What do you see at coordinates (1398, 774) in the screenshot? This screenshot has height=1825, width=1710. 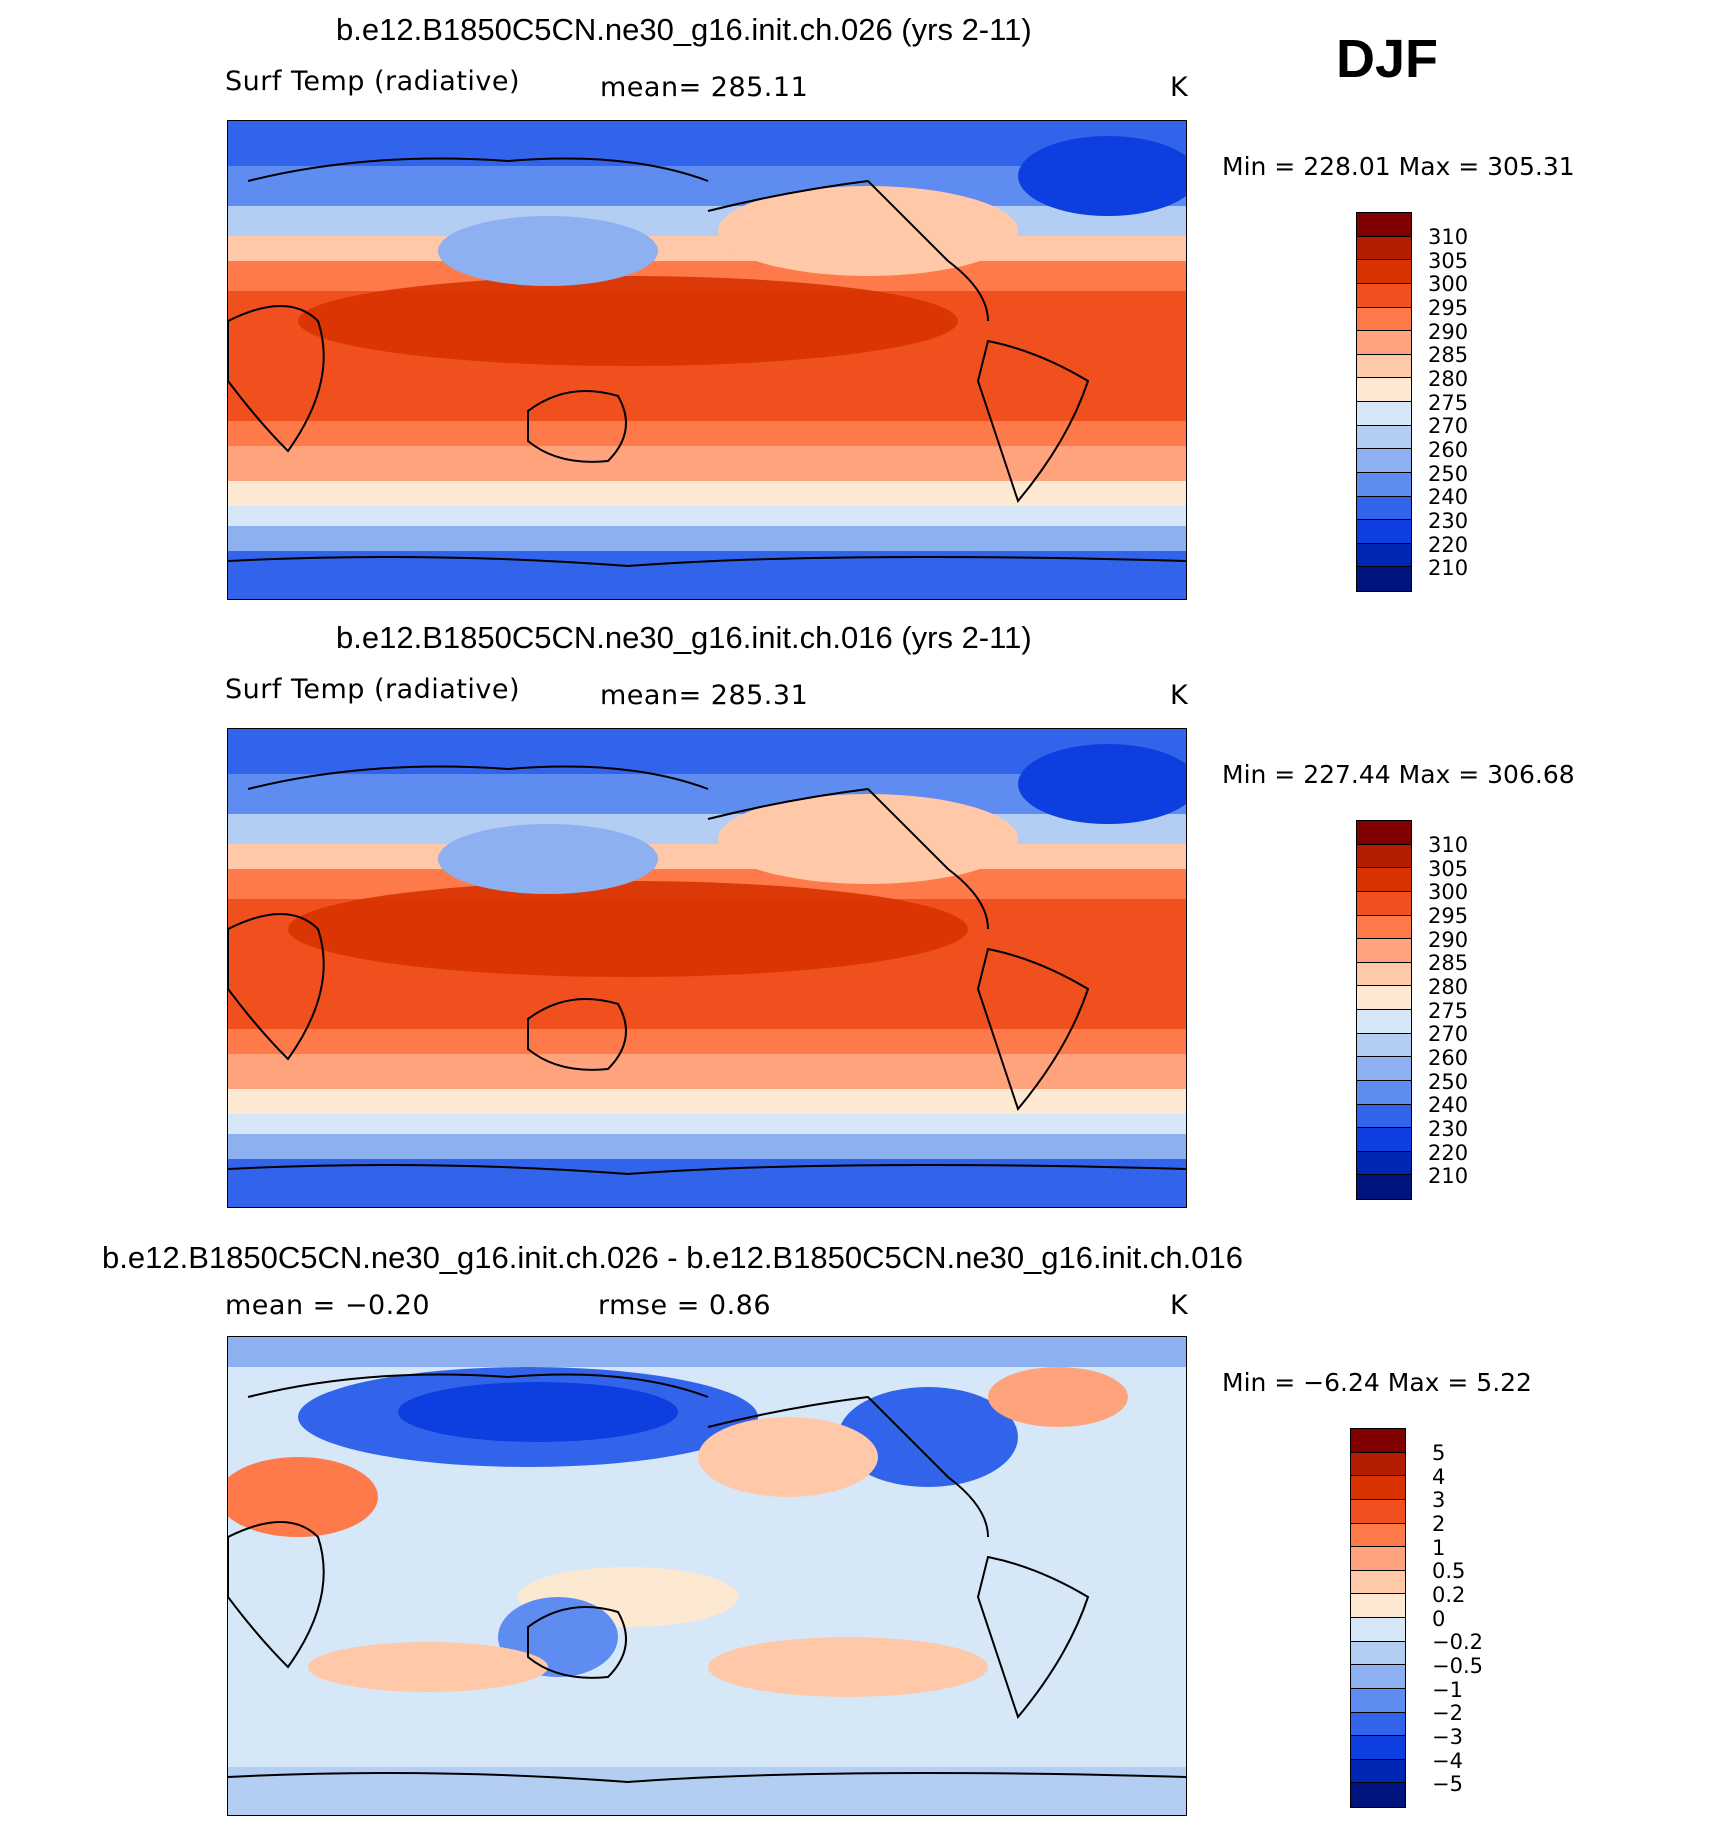 I see `panel2-minmax: Min = 227.44 Max = 306.68` at bounding box center [1398, 774].